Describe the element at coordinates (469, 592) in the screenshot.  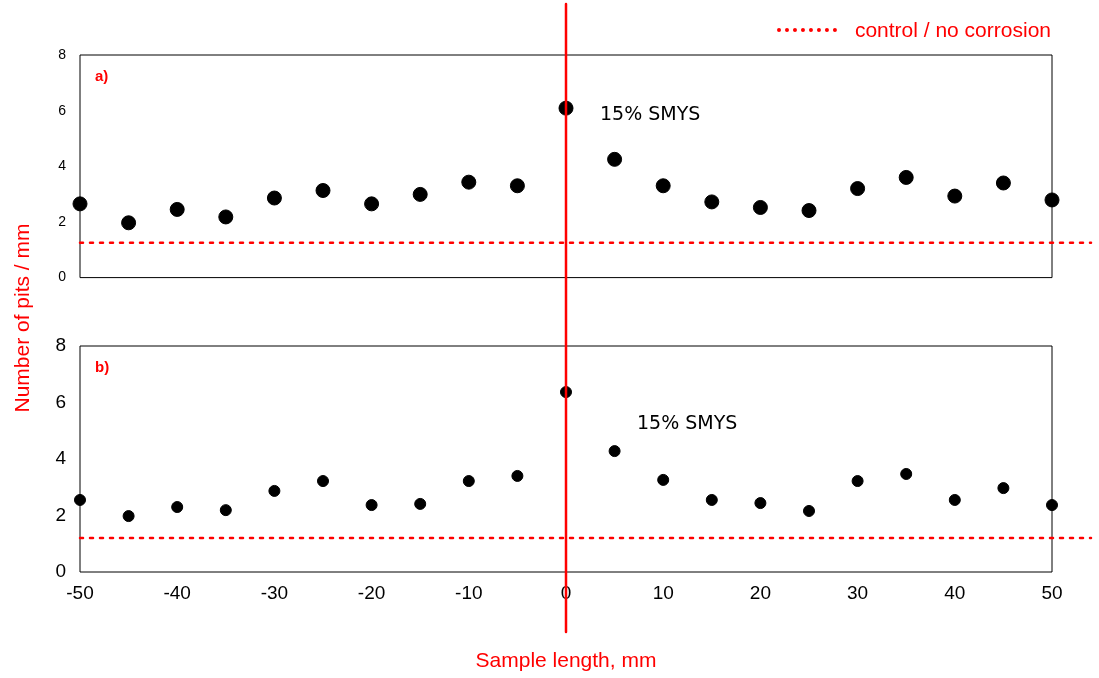
I see `x-tick-label: -10` at that location.